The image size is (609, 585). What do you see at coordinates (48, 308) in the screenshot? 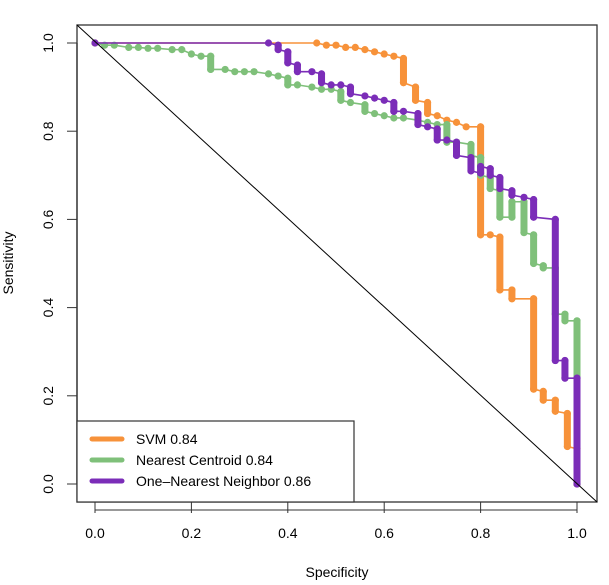
I see `y-tick-label: 0.4` at bounding box center [48, 308].